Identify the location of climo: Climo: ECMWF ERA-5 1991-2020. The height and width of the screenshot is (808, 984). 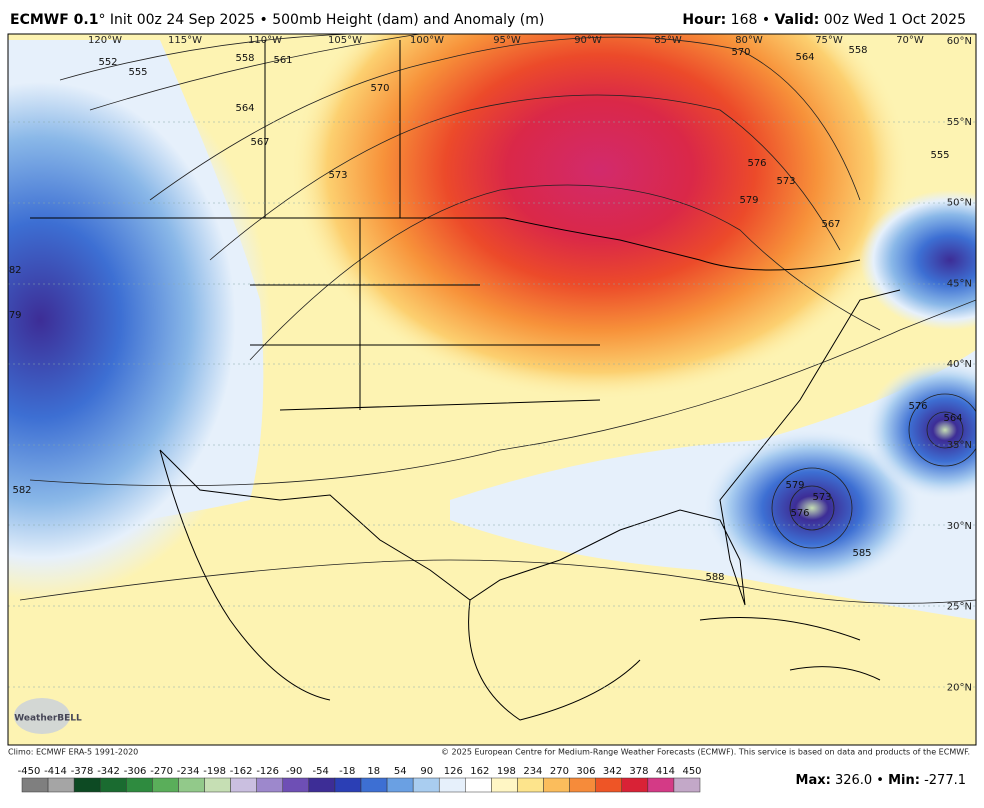
(73, 752).